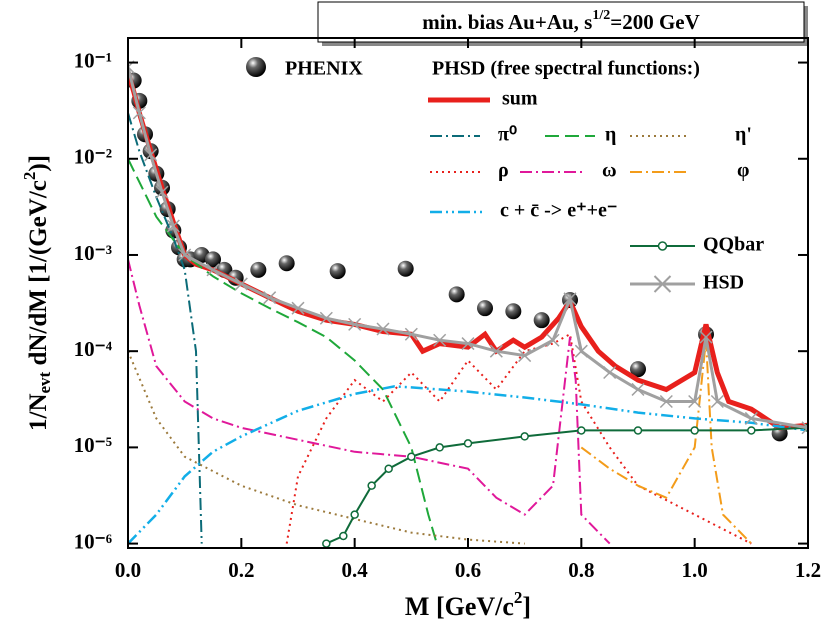  I want to click on y-tick-label: 10⁻⁵, so click(93, 445).